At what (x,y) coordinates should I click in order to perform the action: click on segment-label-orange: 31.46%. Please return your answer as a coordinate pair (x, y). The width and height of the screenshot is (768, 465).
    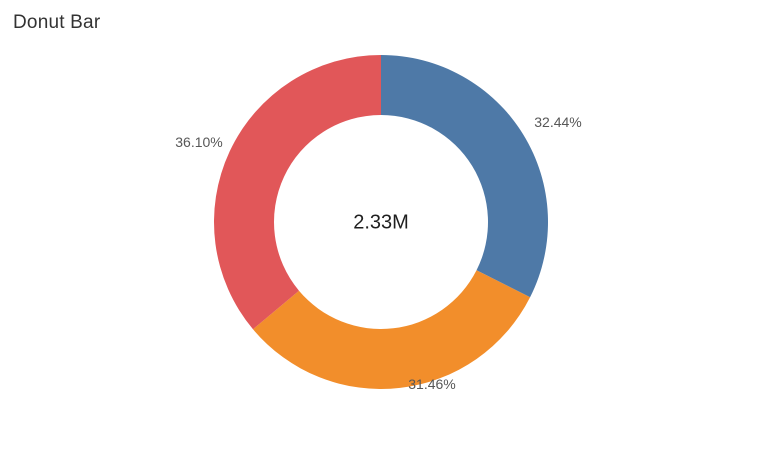
    Looking at the image, I should click on (432, 384).